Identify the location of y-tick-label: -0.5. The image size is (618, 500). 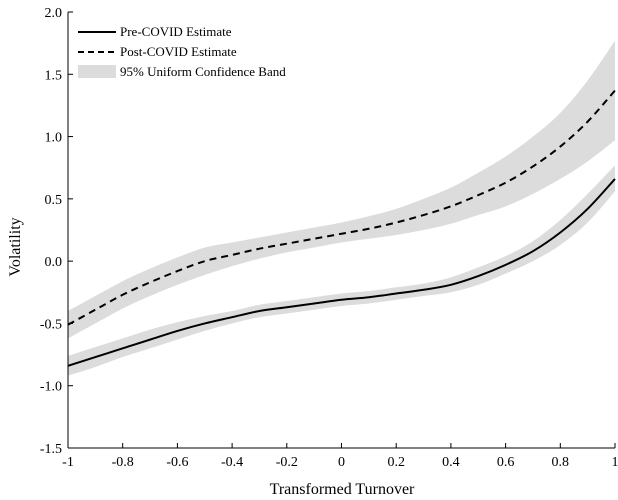
(51, 324).